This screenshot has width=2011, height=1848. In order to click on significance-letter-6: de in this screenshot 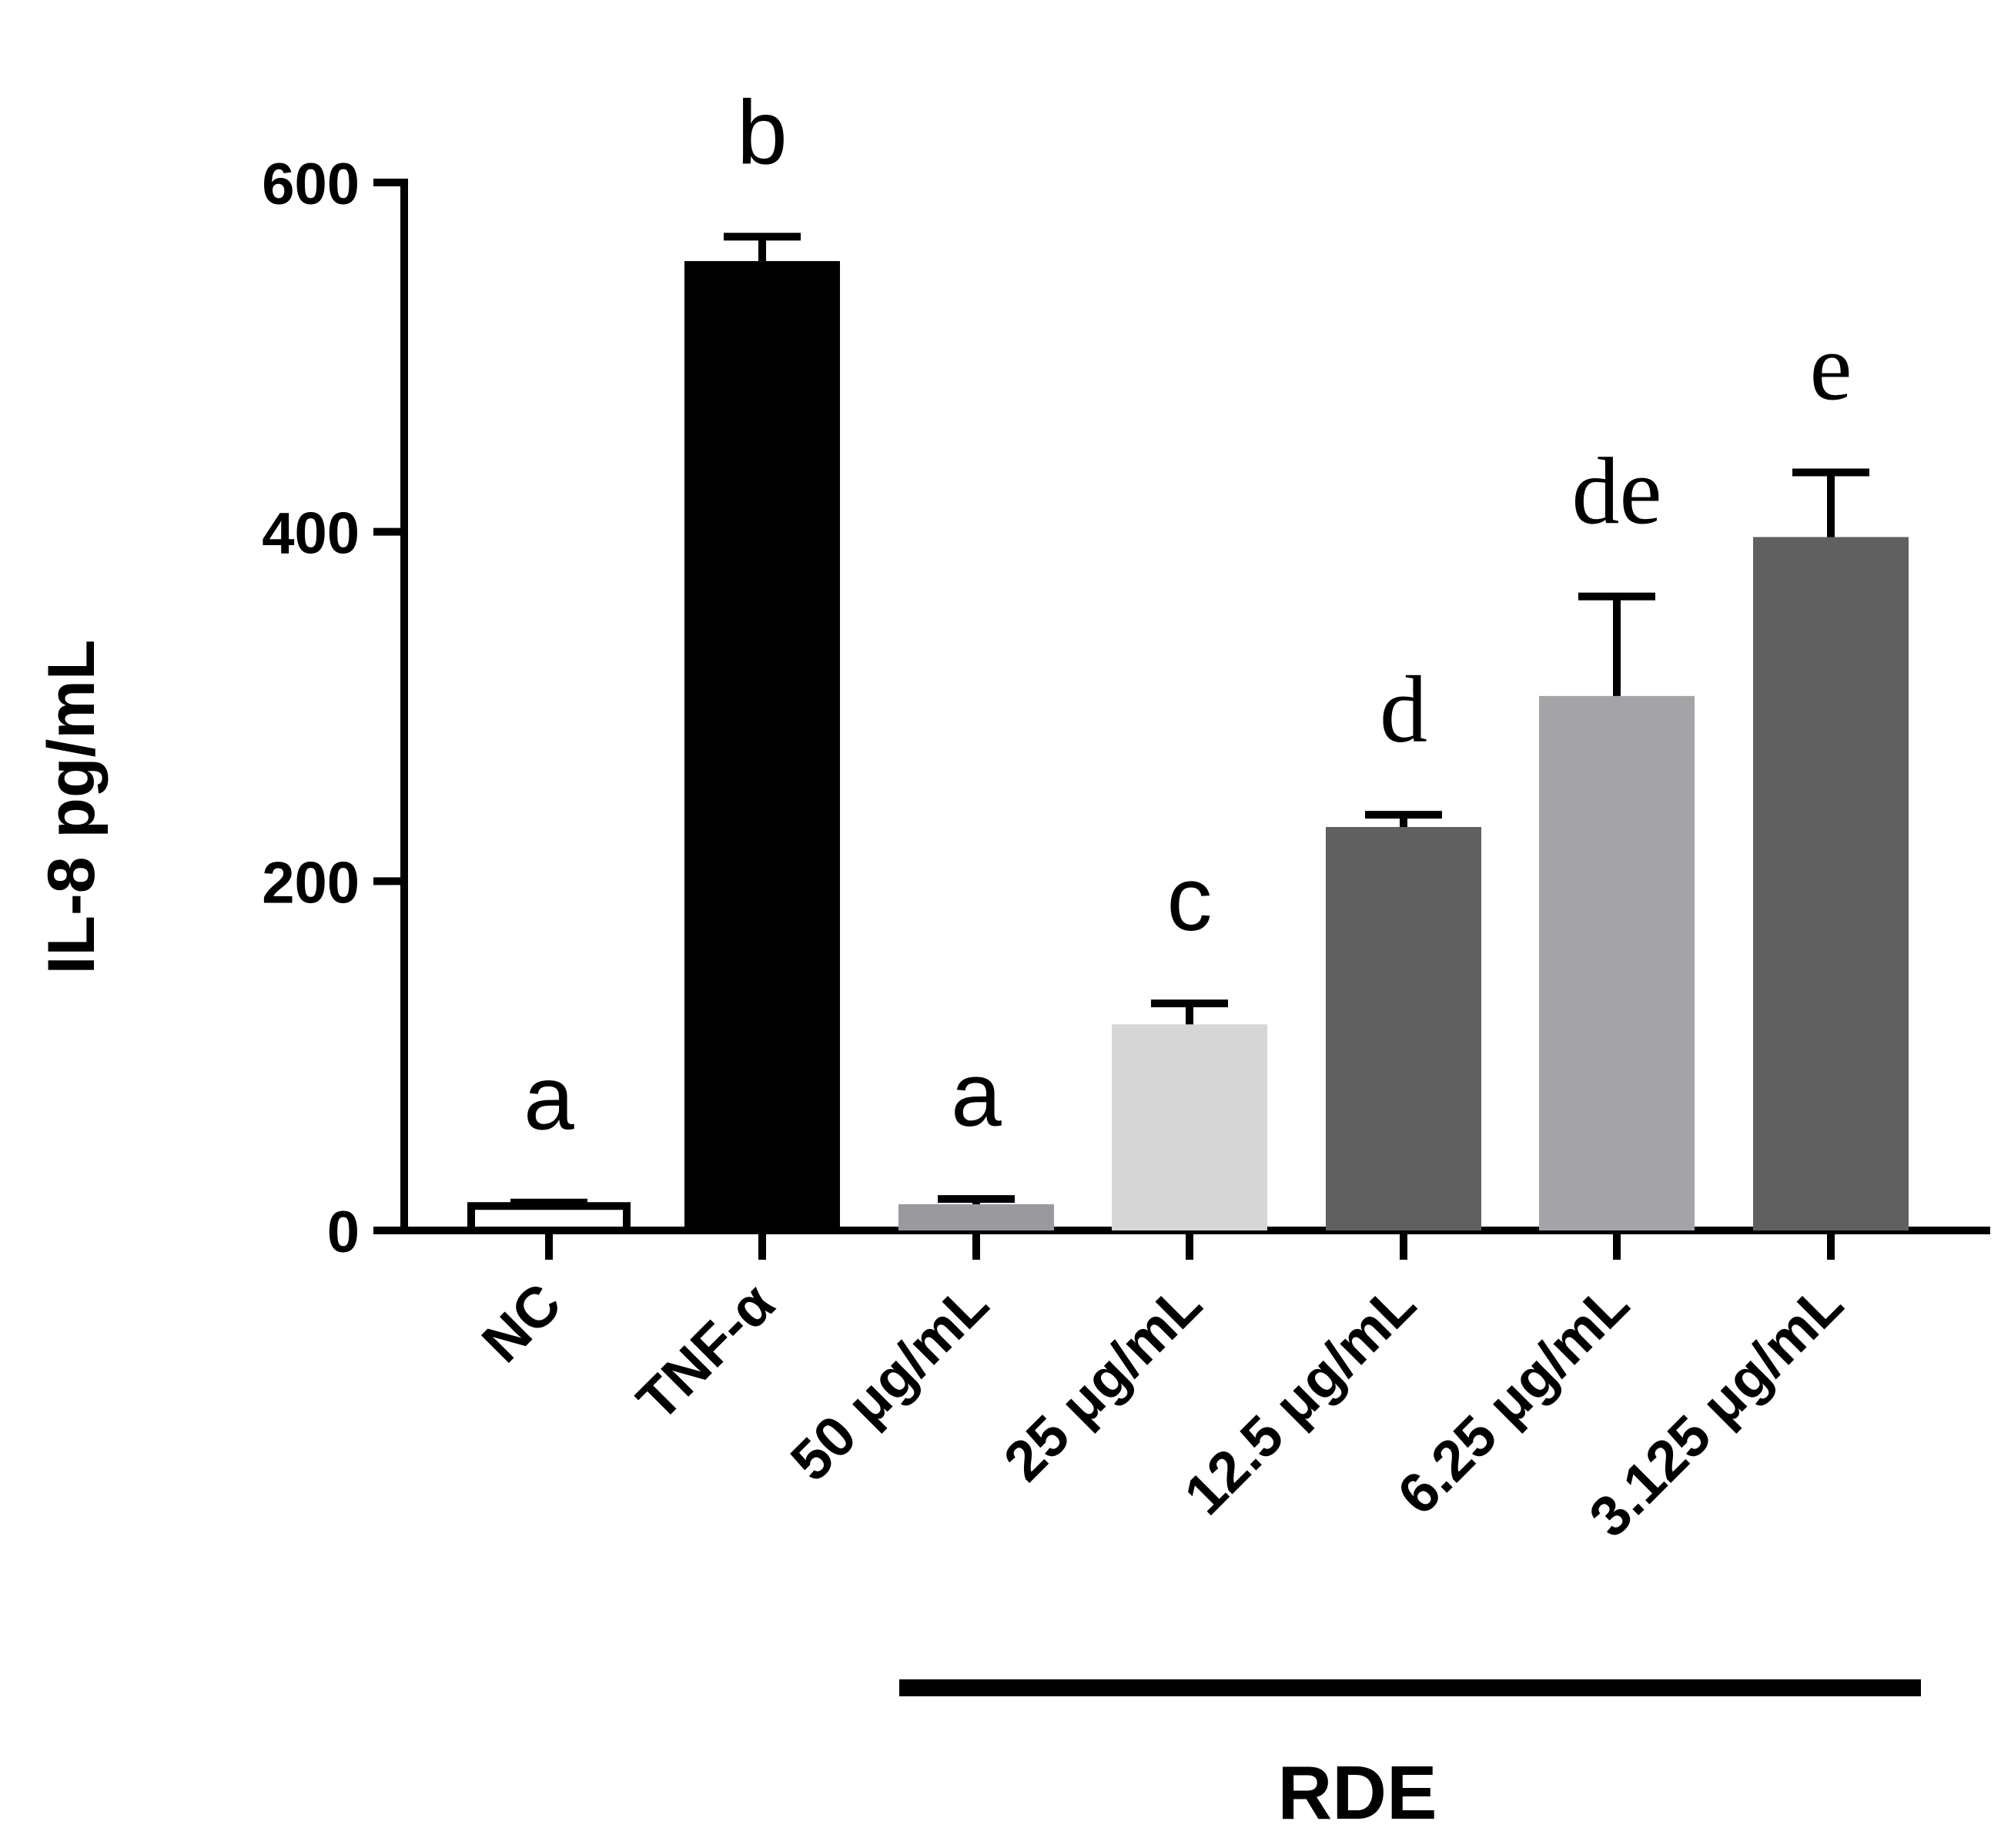, I will do `click(1616, 491)`.